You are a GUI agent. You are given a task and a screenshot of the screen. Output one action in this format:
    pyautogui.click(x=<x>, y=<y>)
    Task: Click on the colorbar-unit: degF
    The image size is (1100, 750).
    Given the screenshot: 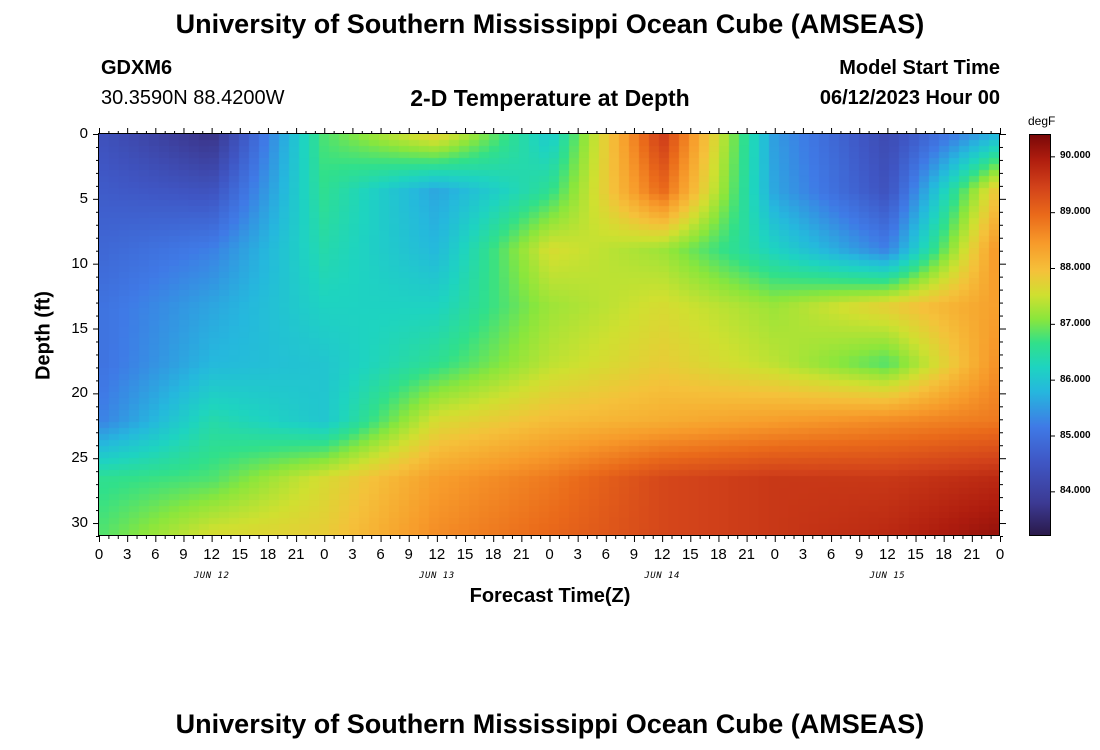 What is the action you would take?
    pyautogui.click(x=1042, y=121)
    